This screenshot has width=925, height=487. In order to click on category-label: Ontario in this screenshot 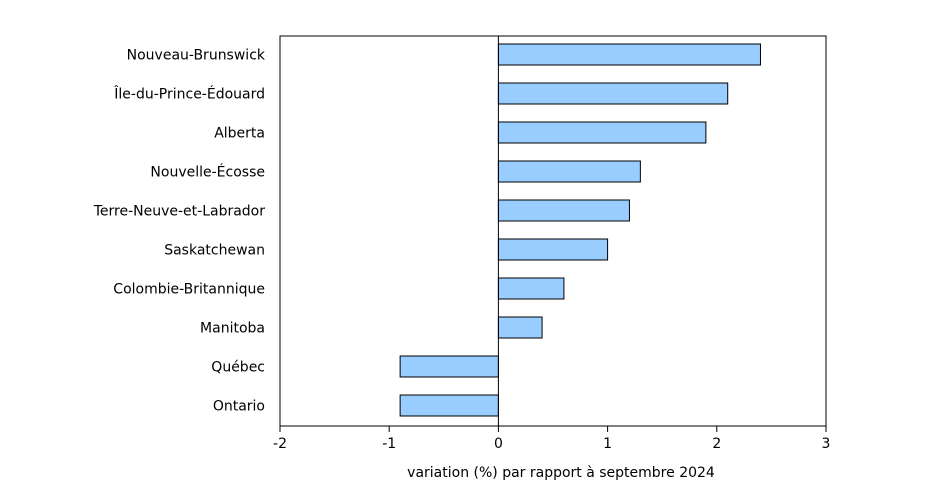, I will do `click(239, 407)`.